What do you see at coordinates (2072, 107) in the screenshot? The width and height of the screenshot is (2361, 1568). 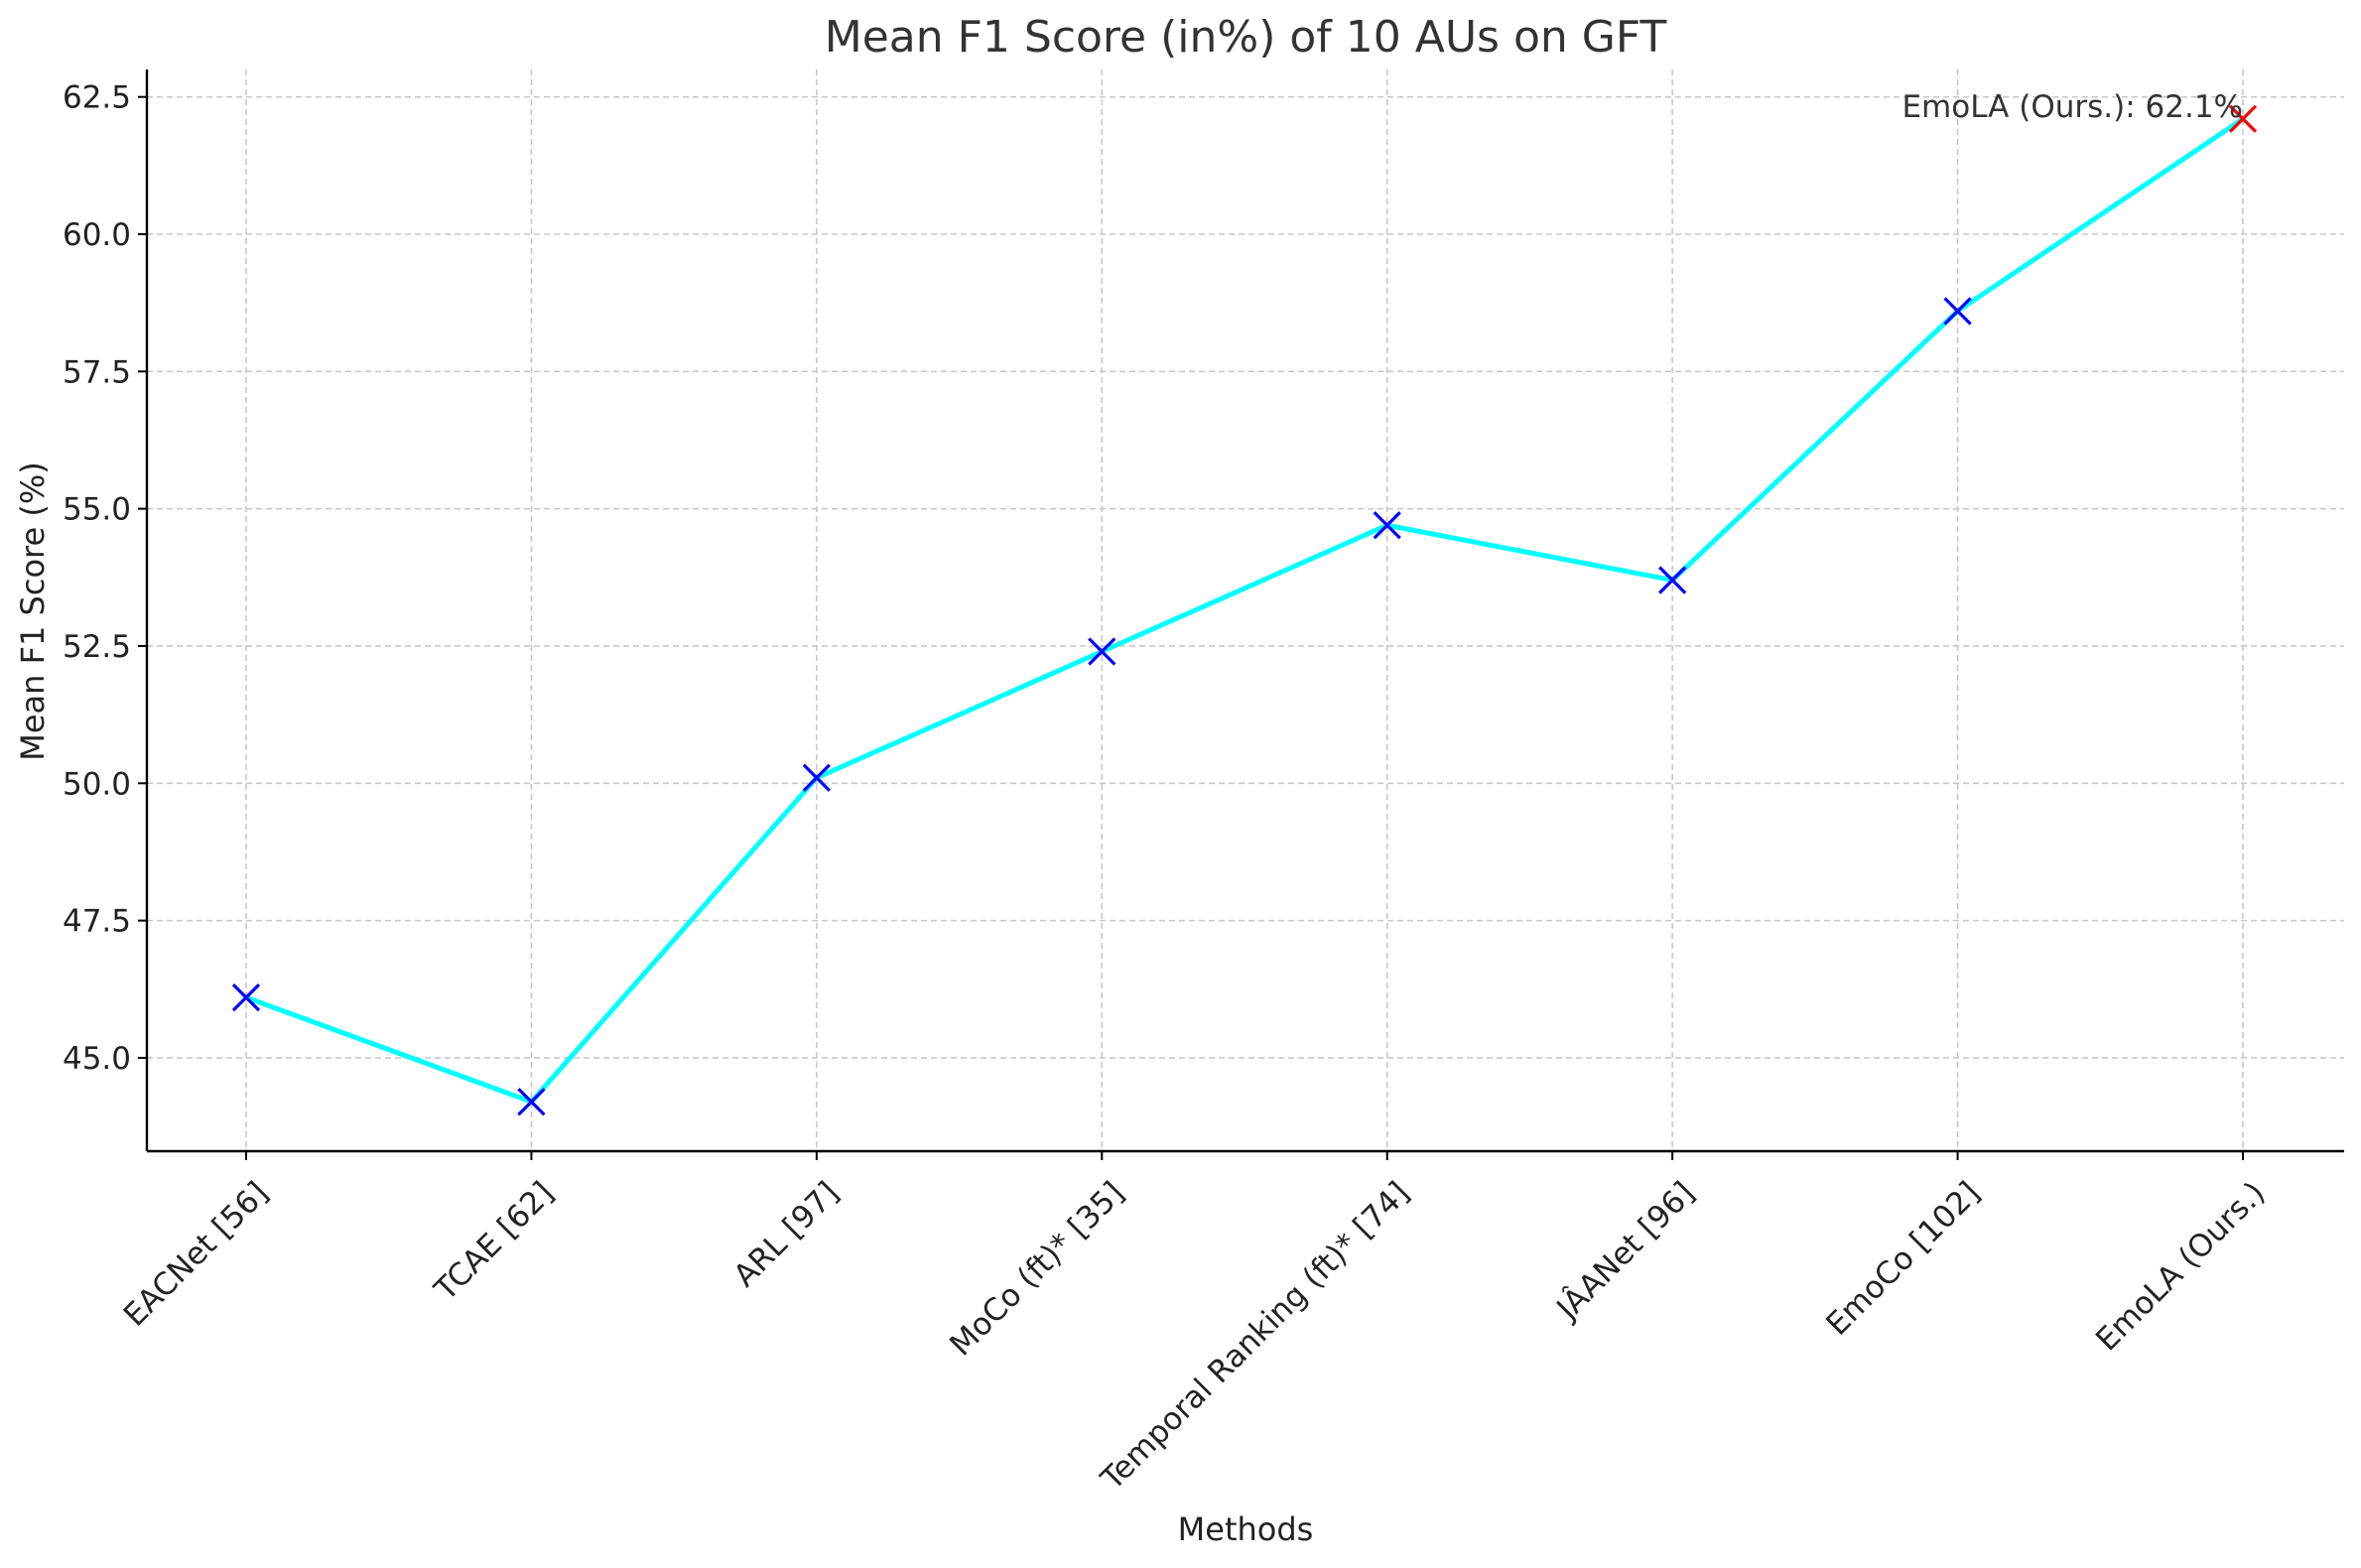 I see `highlight-annotation: EmoLA (Ours.): 62.1%` at bounding box center [2072, 107].